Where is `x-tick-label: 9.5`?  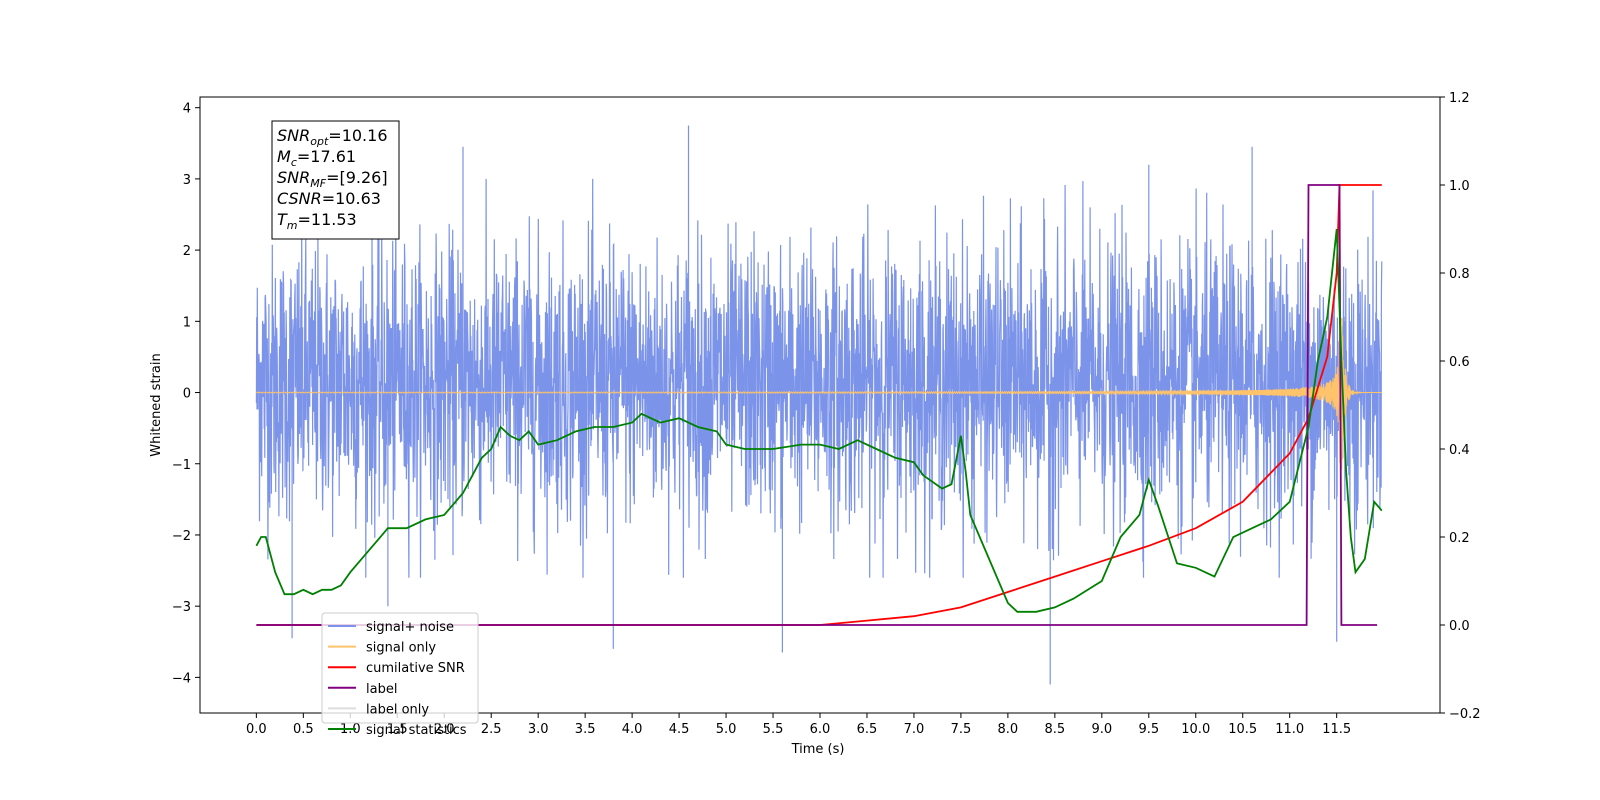 x-tick-label: 9.5 is located at coordinates (1148, 729).